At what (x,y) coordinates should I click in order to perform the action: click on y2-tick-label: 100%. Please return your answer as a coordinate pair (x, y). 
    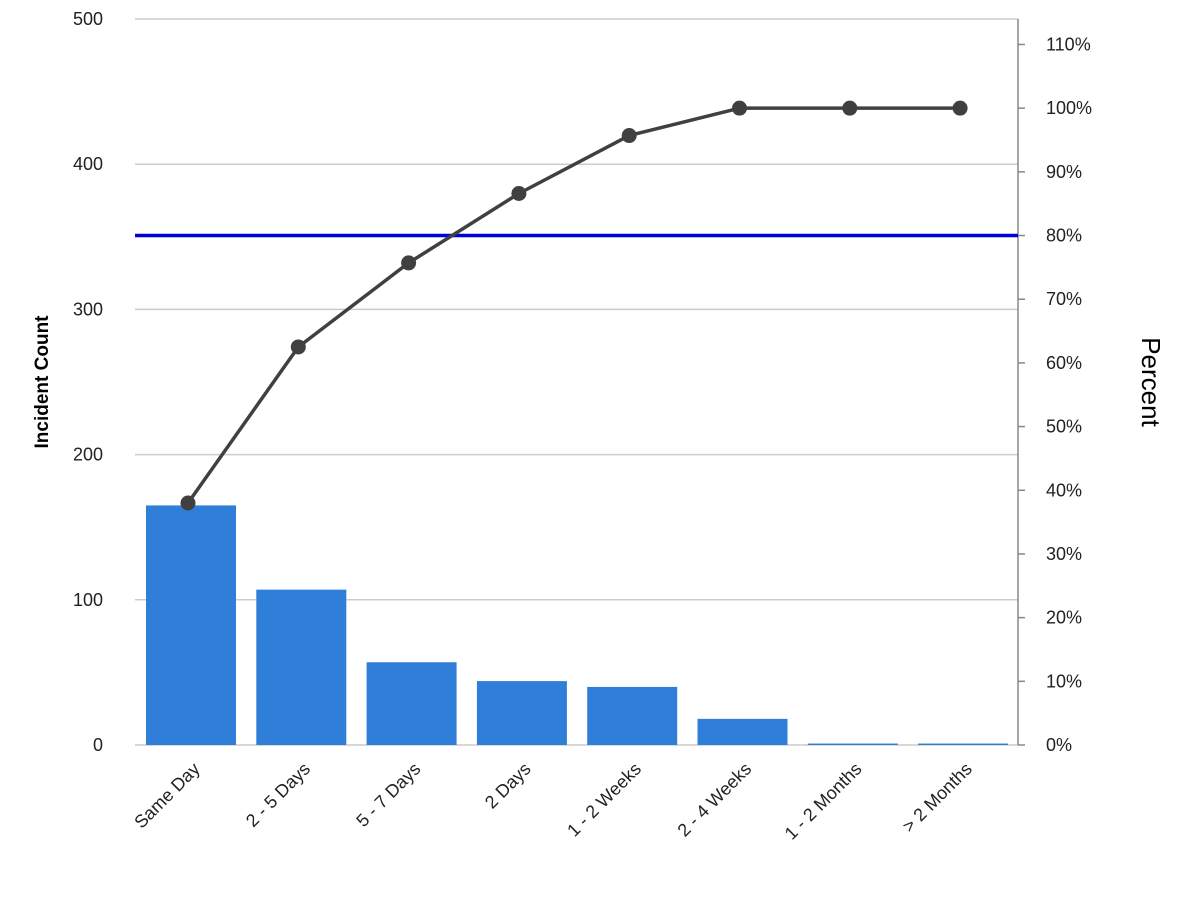
    Looking at the image, I should click on (1069, 108).